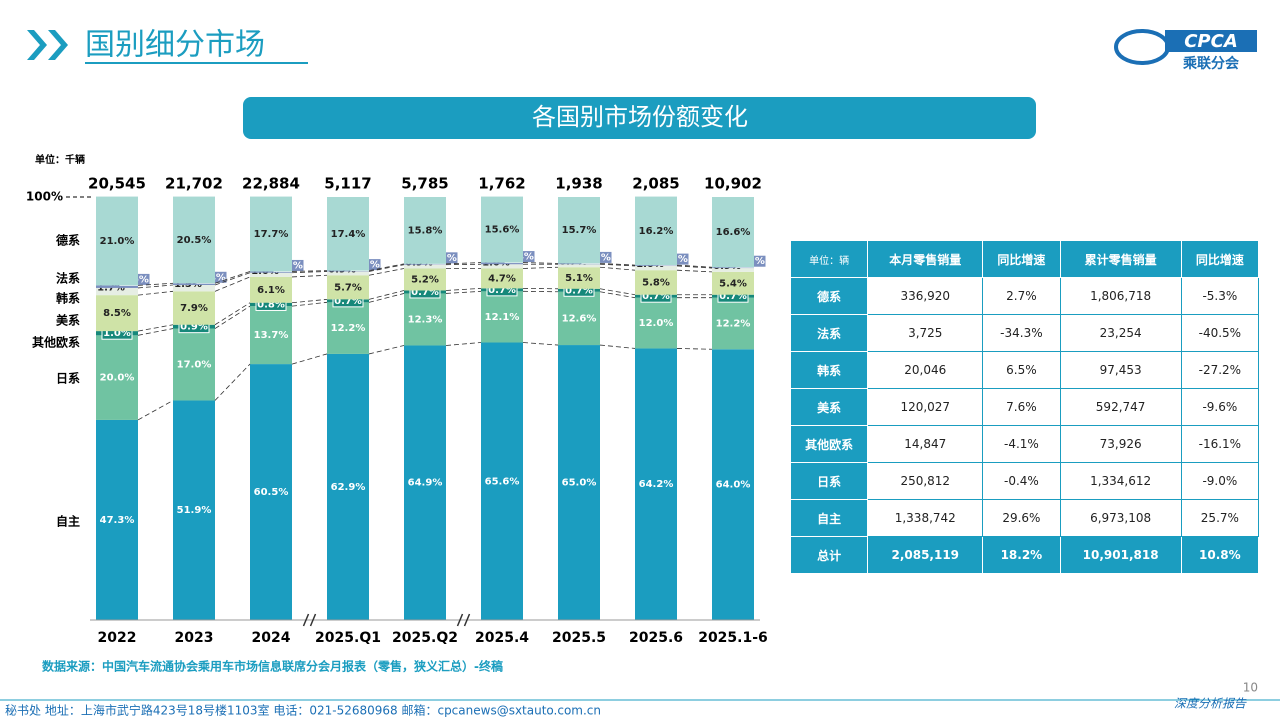  Describe the element at coordinates (925, 518) in the screenshot. I see `table-cell: 1,338,742` at that location.